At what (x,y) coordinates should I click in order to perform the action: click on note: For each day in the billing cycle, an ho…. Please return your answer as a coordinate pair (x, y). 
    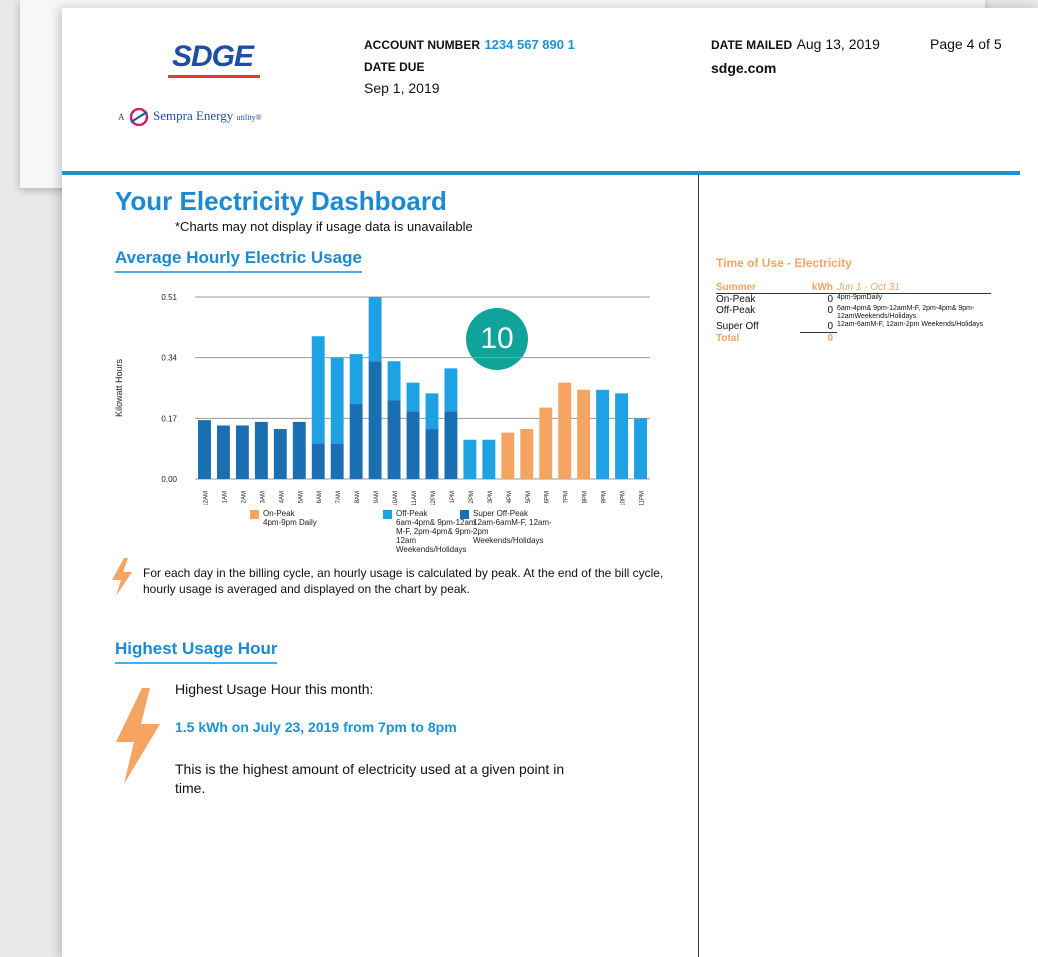
    Looking at the image, I should click on (403, 581).